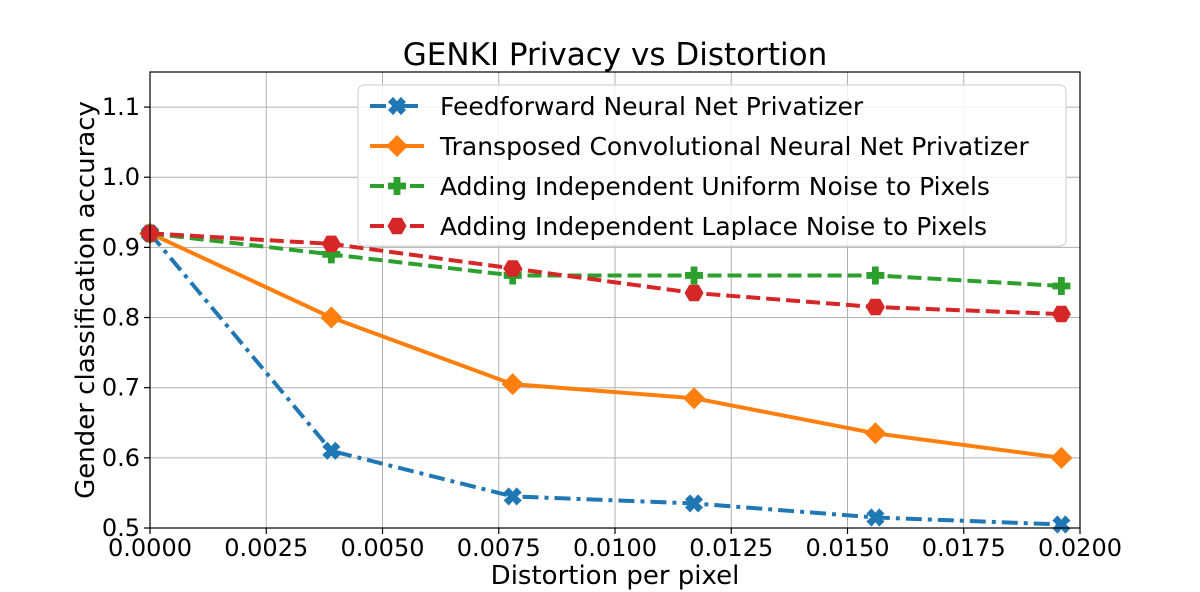  What do you see at coordinates (150, 548) in the screenshot?
I see `x-tick-label: 0.0000` at bounding box center [150, 548].